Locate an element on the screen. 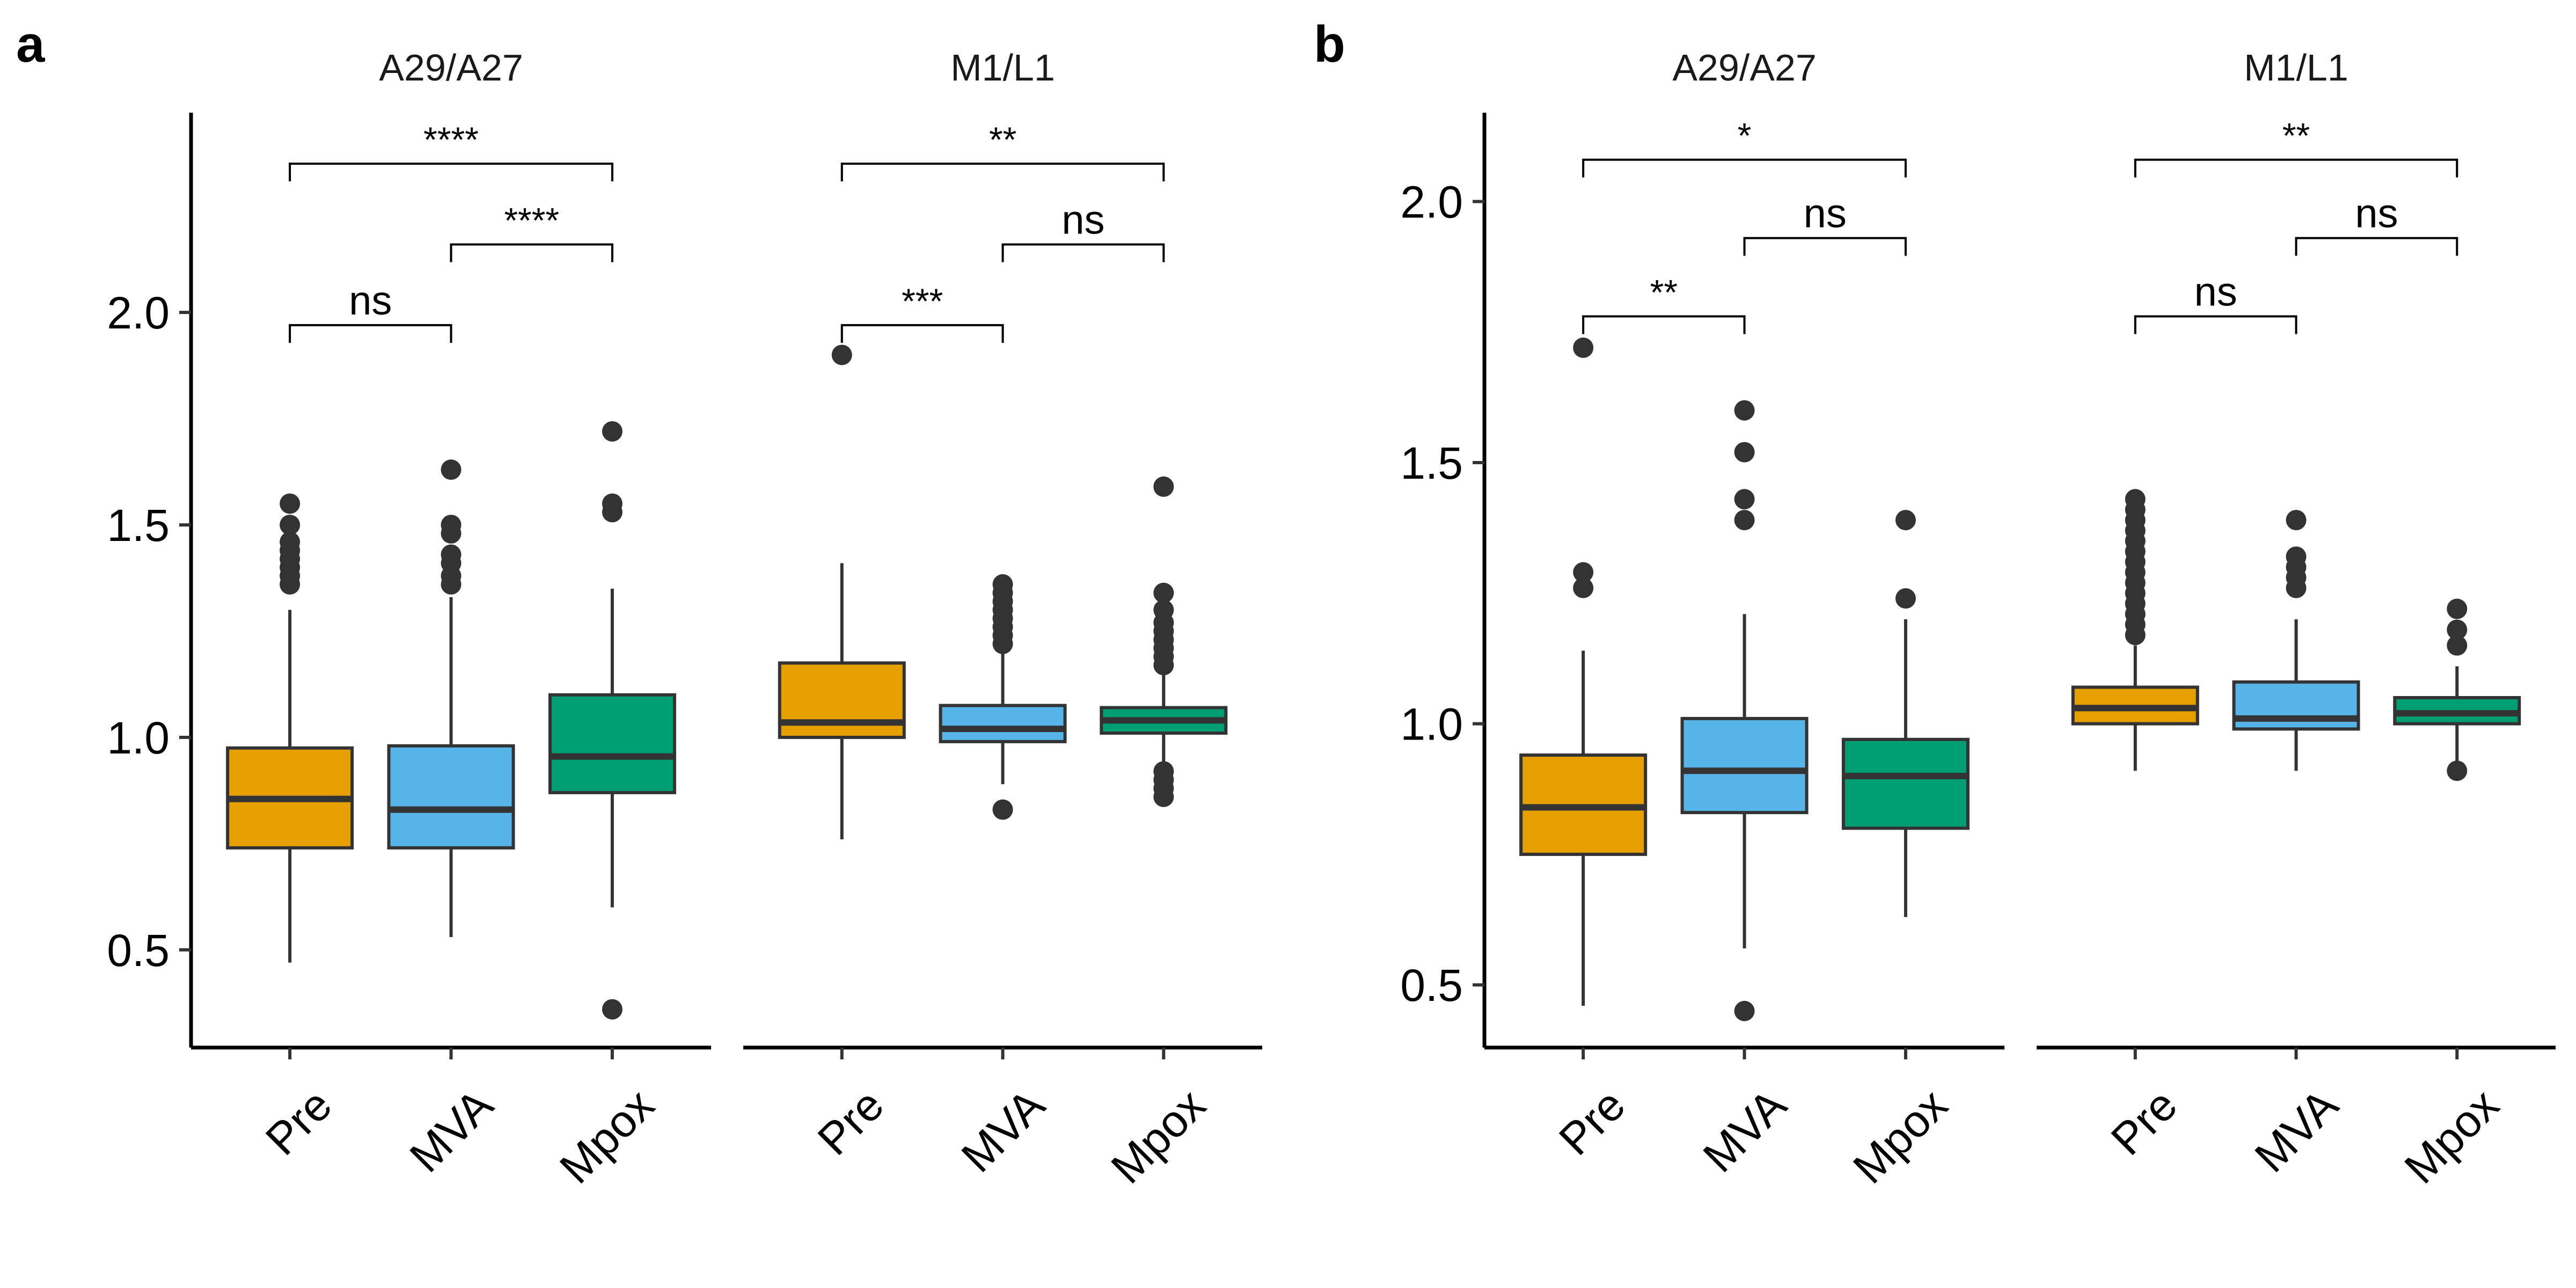  panel-label-a: a is located at coordinates (30, 44).